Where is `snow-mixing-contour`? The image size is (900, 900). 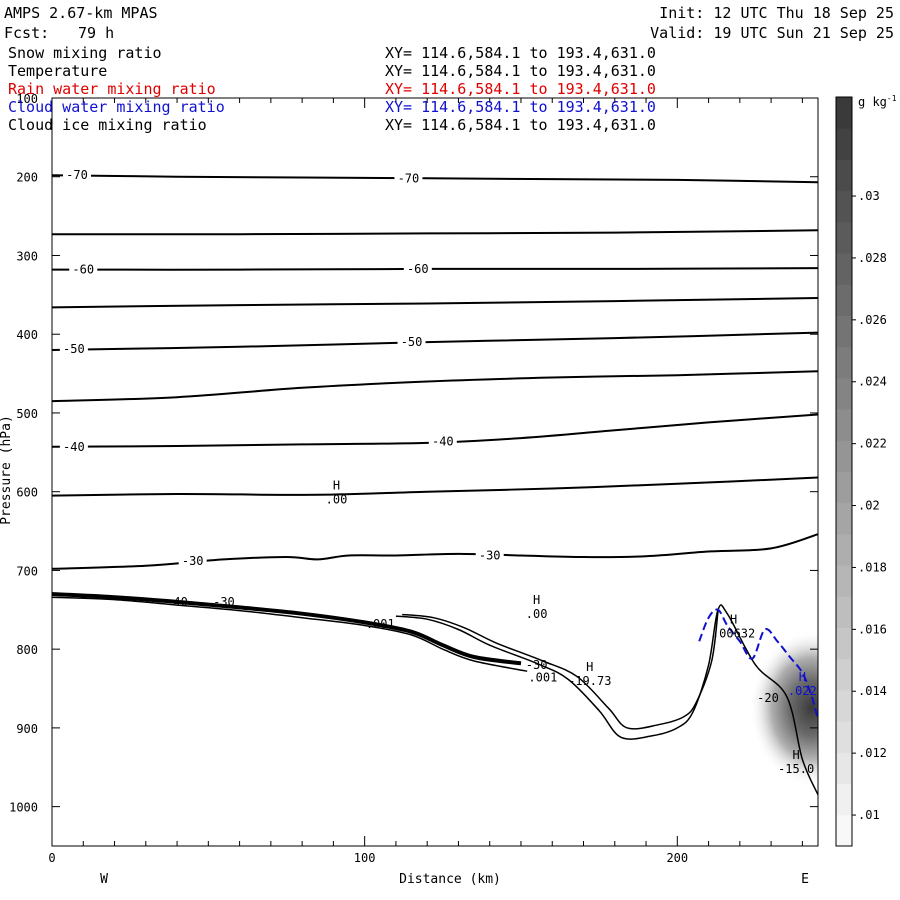 snow-mixing-contour is located at coordinates (290, 634).